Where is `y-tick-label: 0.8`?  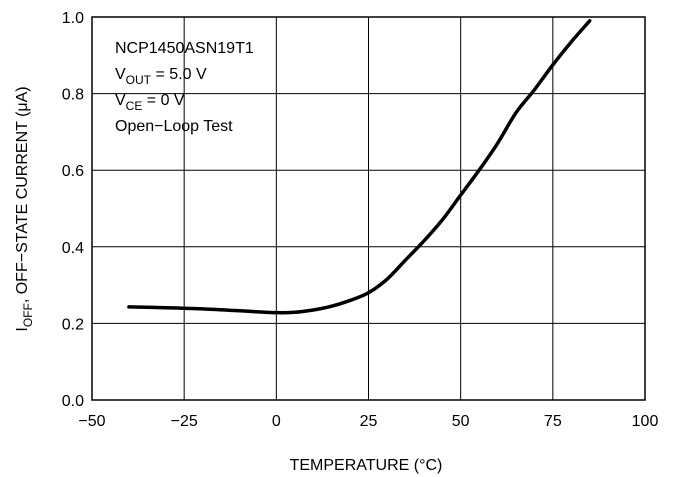 y-tick-label: 0.8 is located at coordinates (73, 95).